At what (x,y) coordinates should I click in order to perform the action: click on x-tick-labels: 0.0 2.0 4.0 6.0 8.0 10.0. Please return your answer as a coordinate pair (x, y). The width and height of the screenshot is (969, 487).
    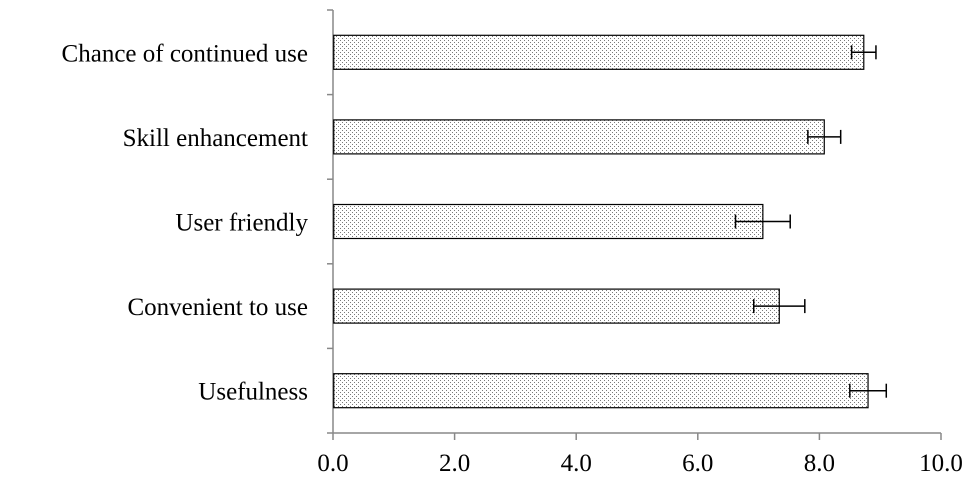
    Looking at the image, I should click on (640, 463).